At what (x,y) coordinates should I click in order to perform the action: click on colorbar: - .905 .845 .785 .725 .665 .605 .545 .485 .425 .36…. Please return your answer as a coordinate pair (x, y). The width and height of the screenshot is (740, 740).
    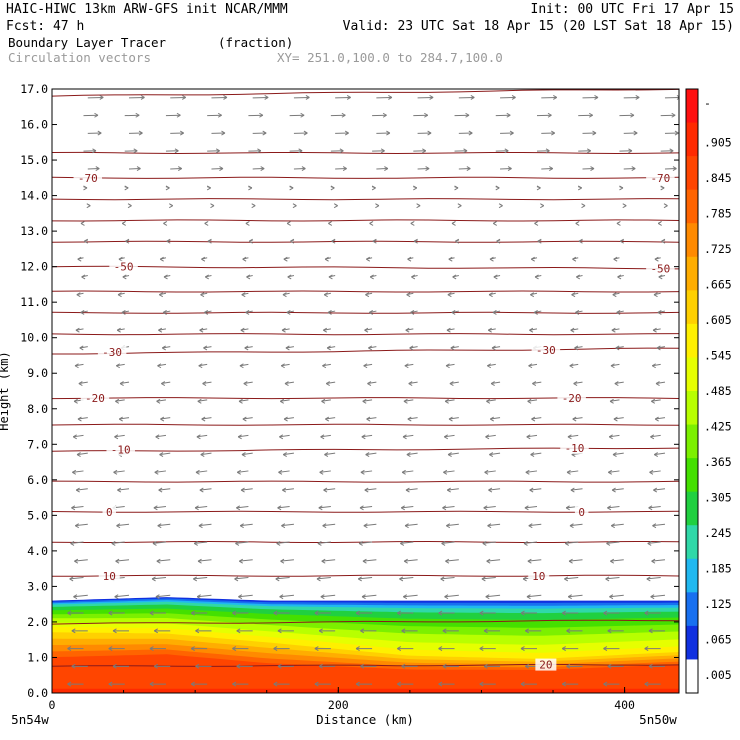
    Looking at the image, I should click on (708, 391).